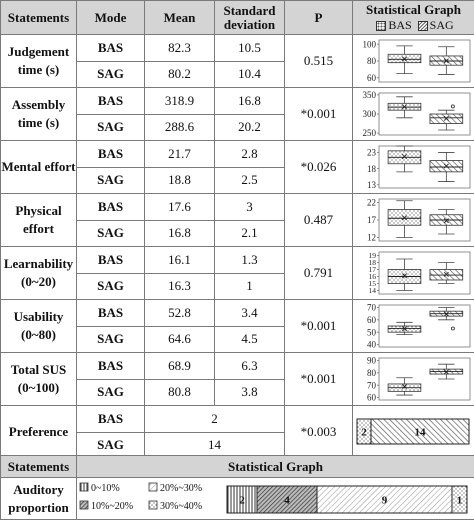  What do you see at coordinates (381, 26) in the screenshot?
I see `legend-dots-swatch` at bounding box center [381, 26].